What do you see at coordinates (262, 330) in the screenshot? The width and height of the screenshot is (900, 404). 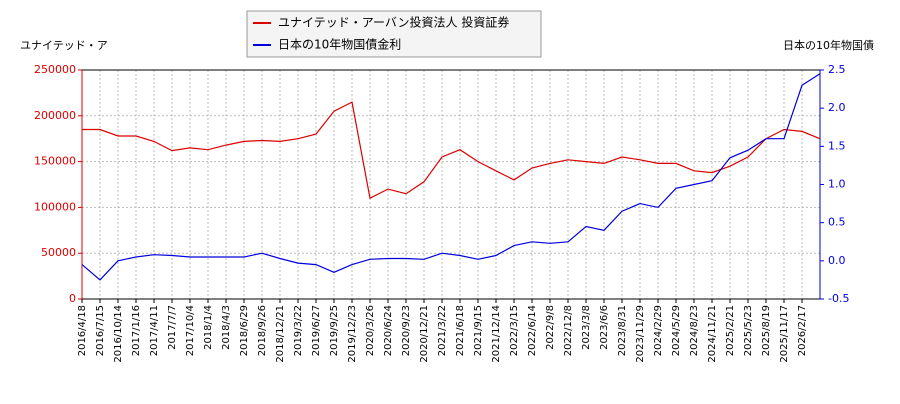 I see `x-tick-label: 2018/9/26` at bounding box center [262, 330].